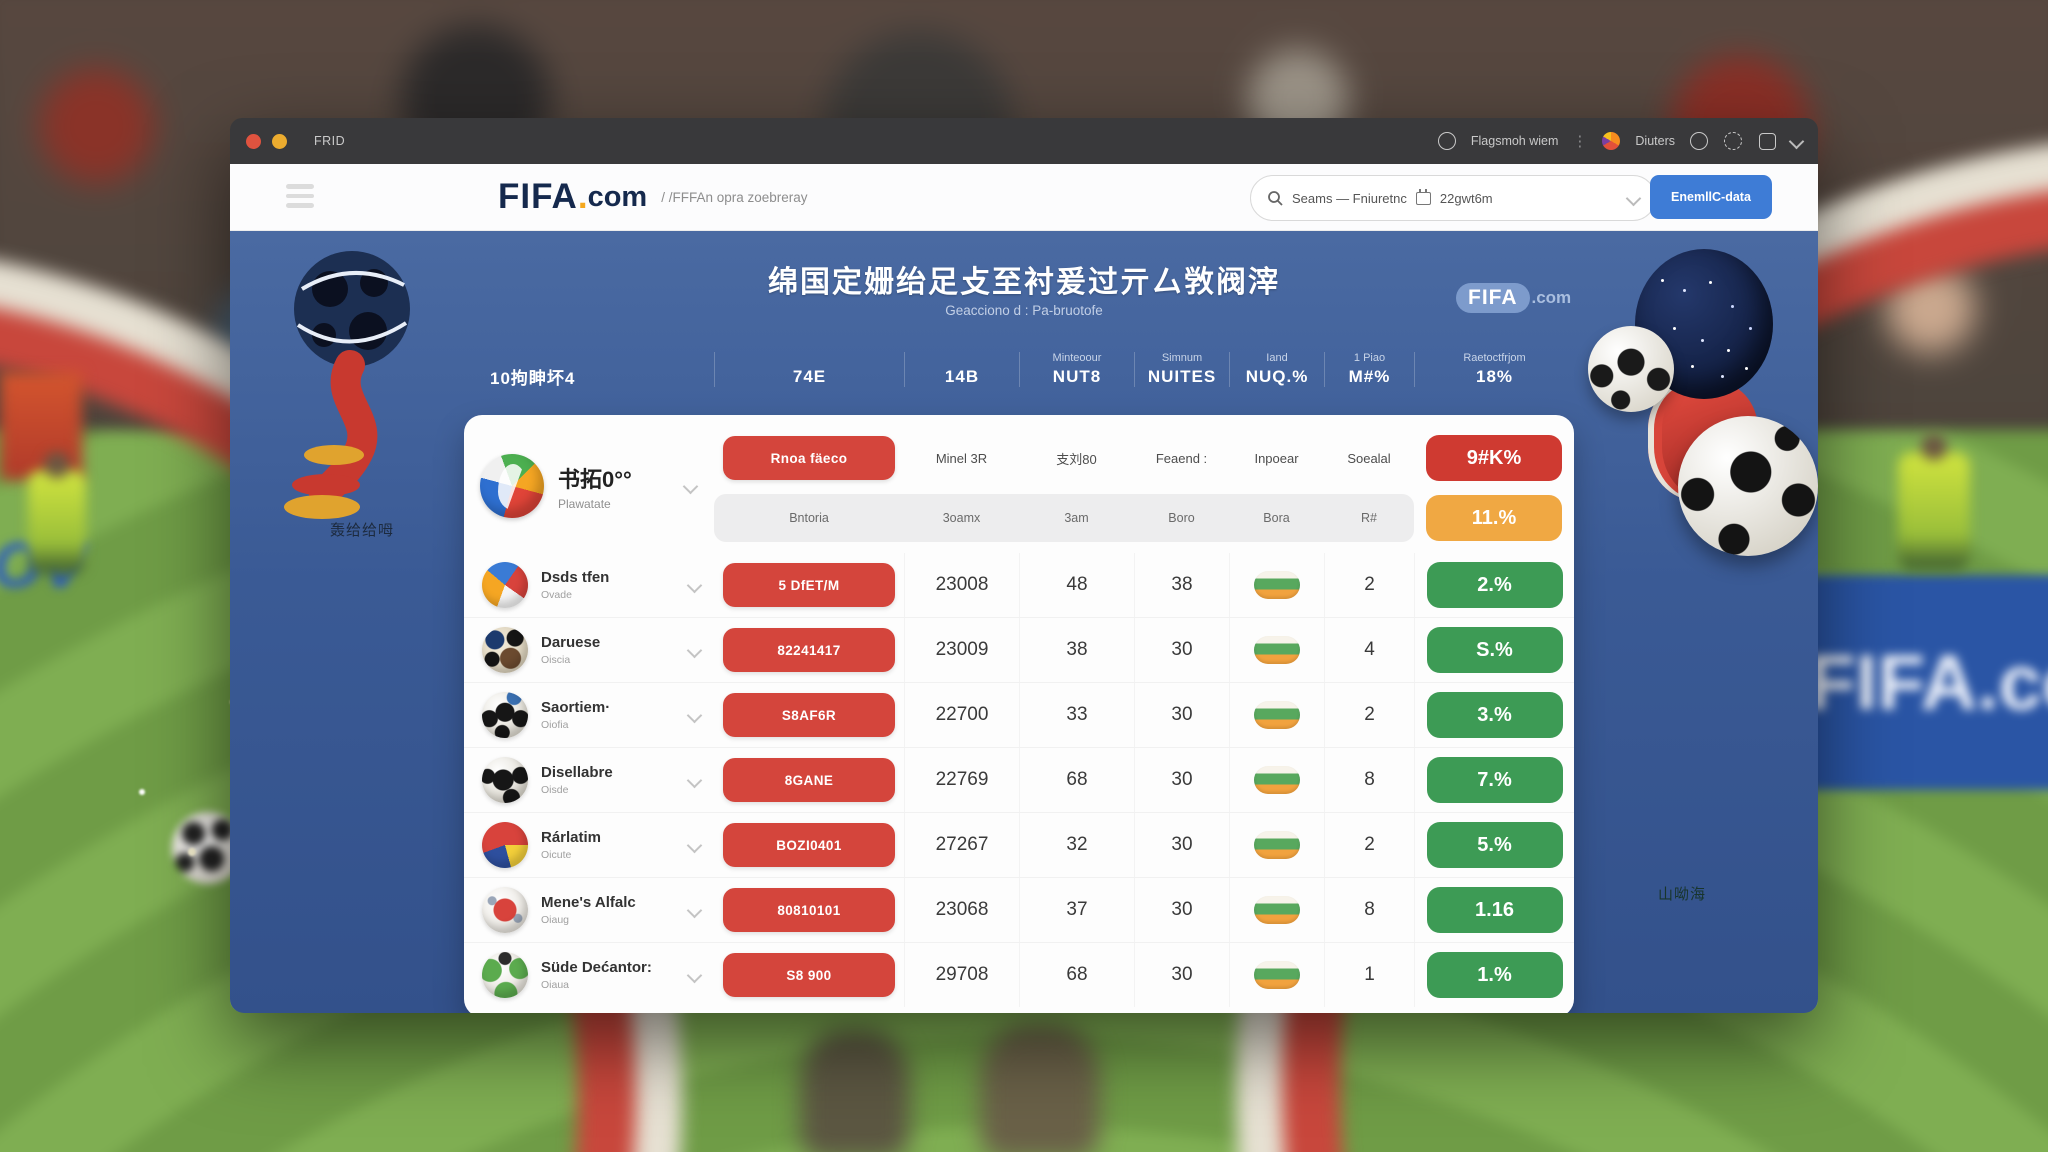 This screenshot has width=2048, height=1152. What do you see at coordinates (533, 378) in the screenshot?
I see `column-header: 10拘眒坏4` at bounding box center [533, 378].